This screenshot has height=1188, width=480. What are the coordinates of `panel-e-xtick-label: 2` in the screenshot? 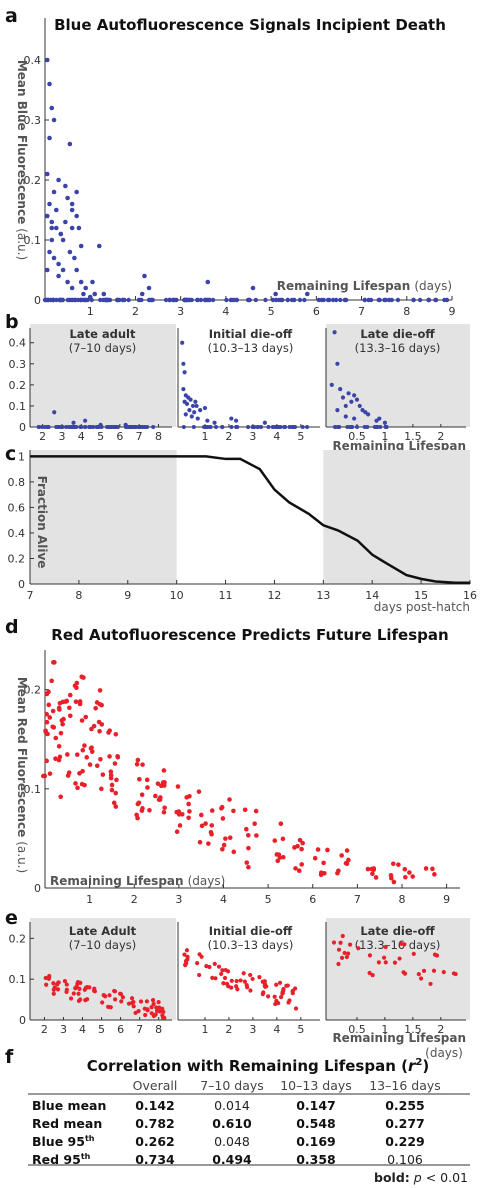 It's located at (440, 1029).